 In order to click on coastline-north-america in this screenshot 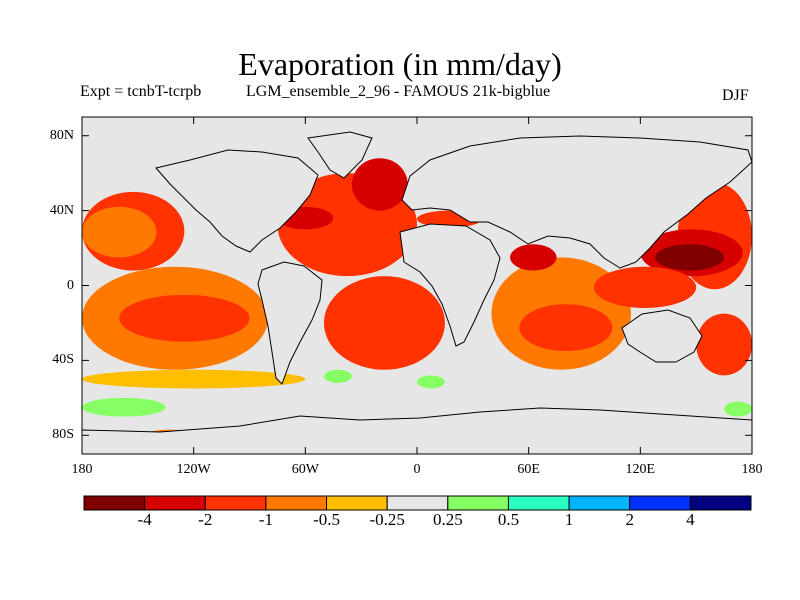, I will do `click(237, 201)`.